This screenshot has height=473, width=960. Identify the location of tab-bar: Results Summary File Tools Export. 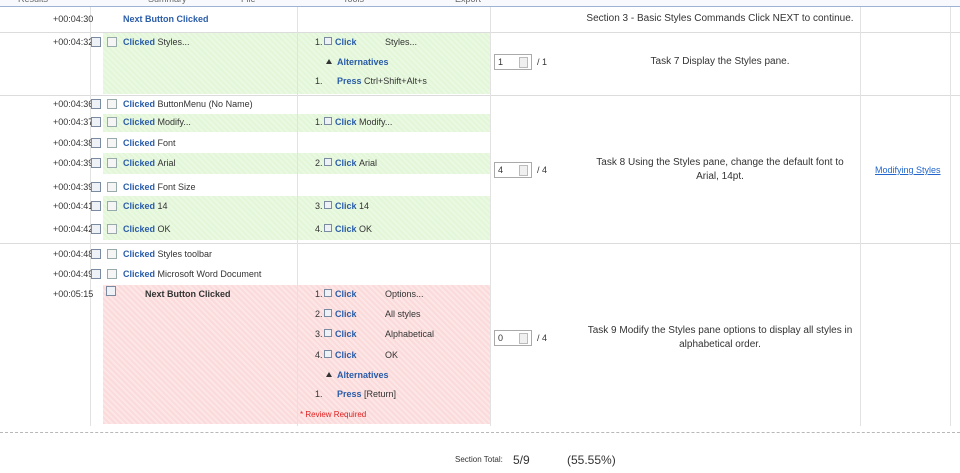
(480, 3).